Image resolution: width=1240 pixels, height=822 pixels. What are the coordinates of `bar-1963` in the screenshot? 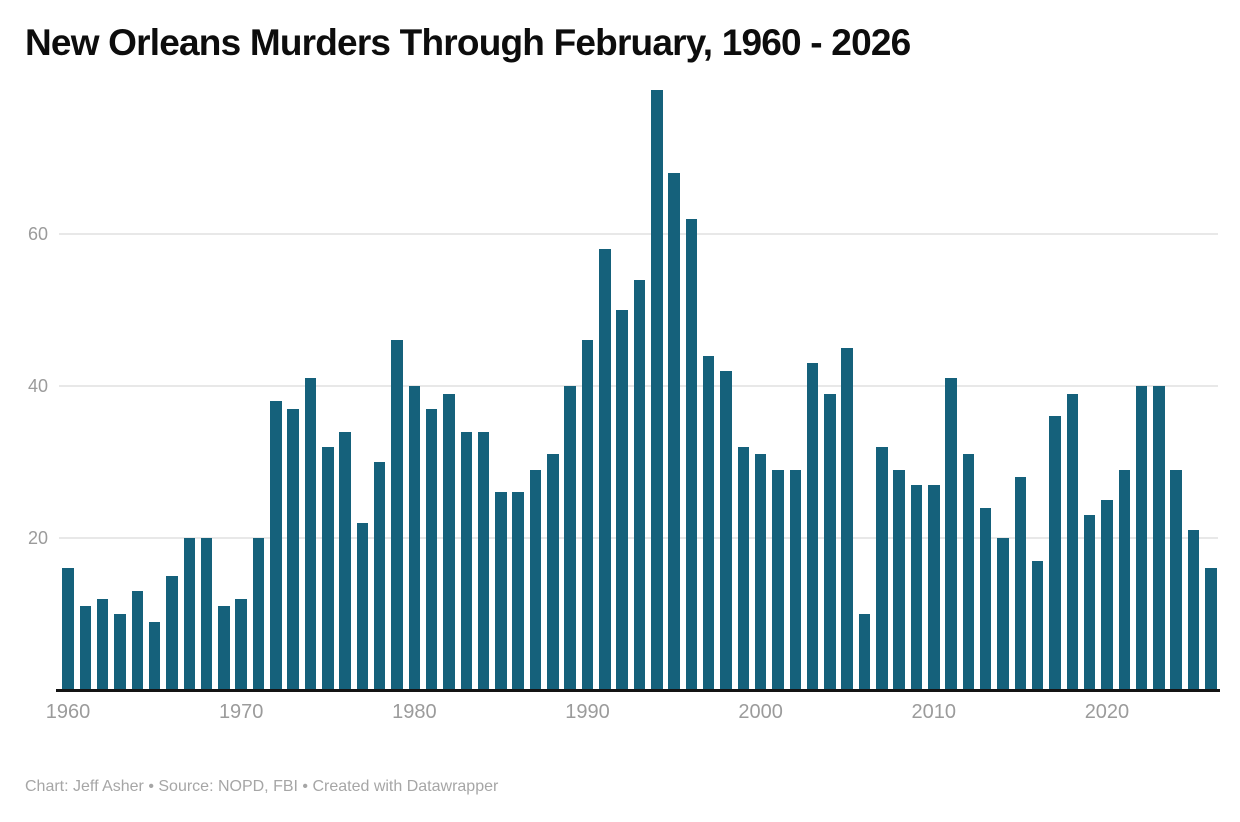 It's located at (120, 652).